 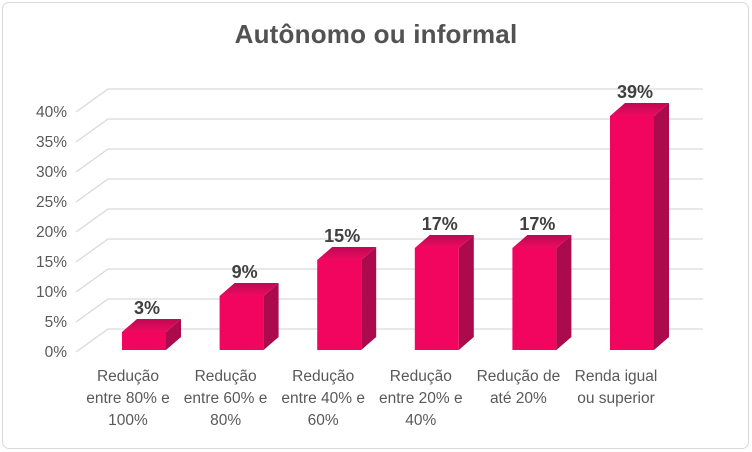 I want to click on category-label-line: entre 20% e, so click(x=421, y=398).